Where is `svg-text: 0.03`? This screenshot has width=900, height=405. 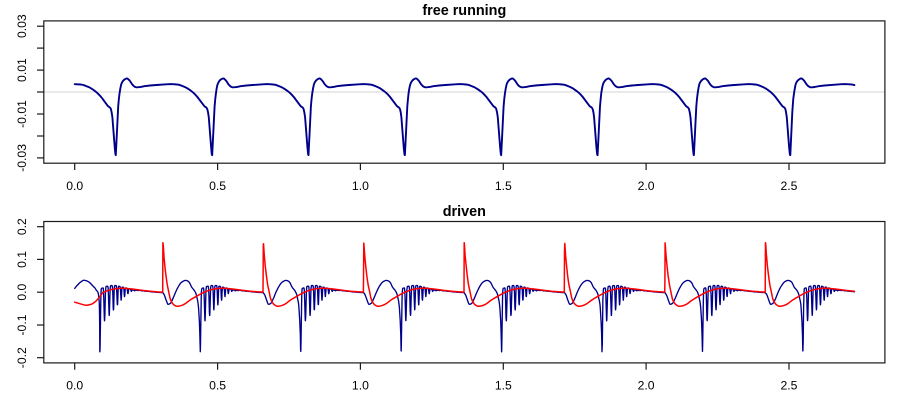 svg-text: 0.03 is located at coordinates (22, 26).